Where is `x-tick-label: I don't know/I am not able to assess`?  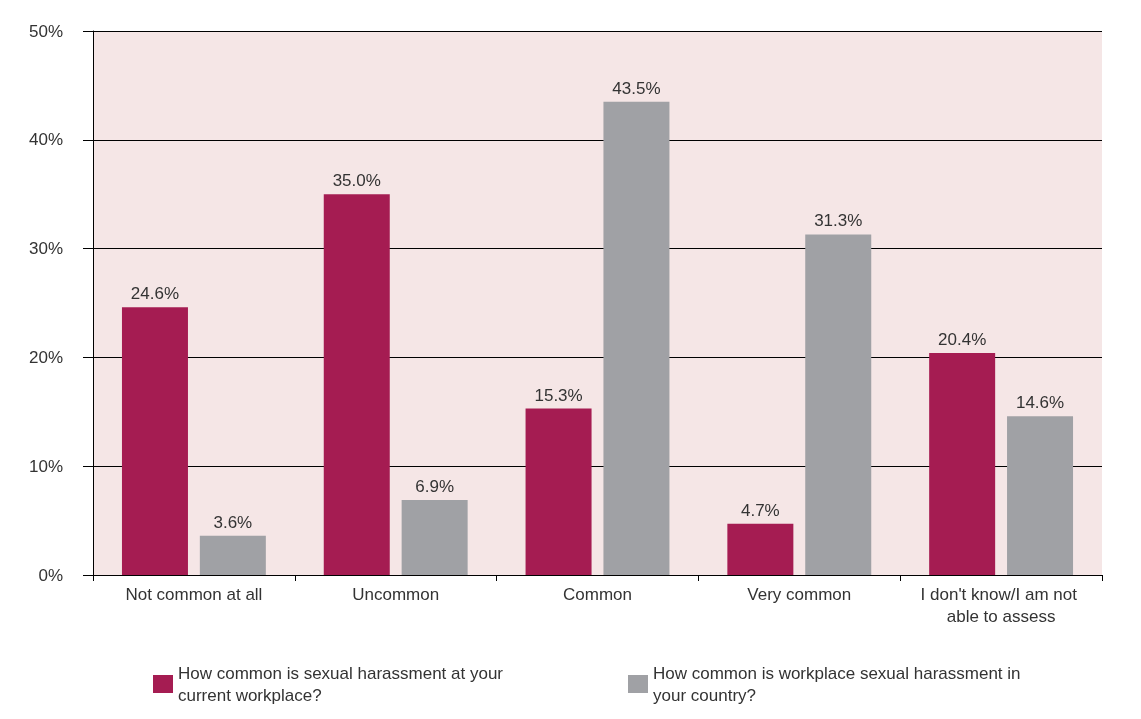 x-tick-label: I don't know/I am not able to assess is located at coordinates (1001, 605).